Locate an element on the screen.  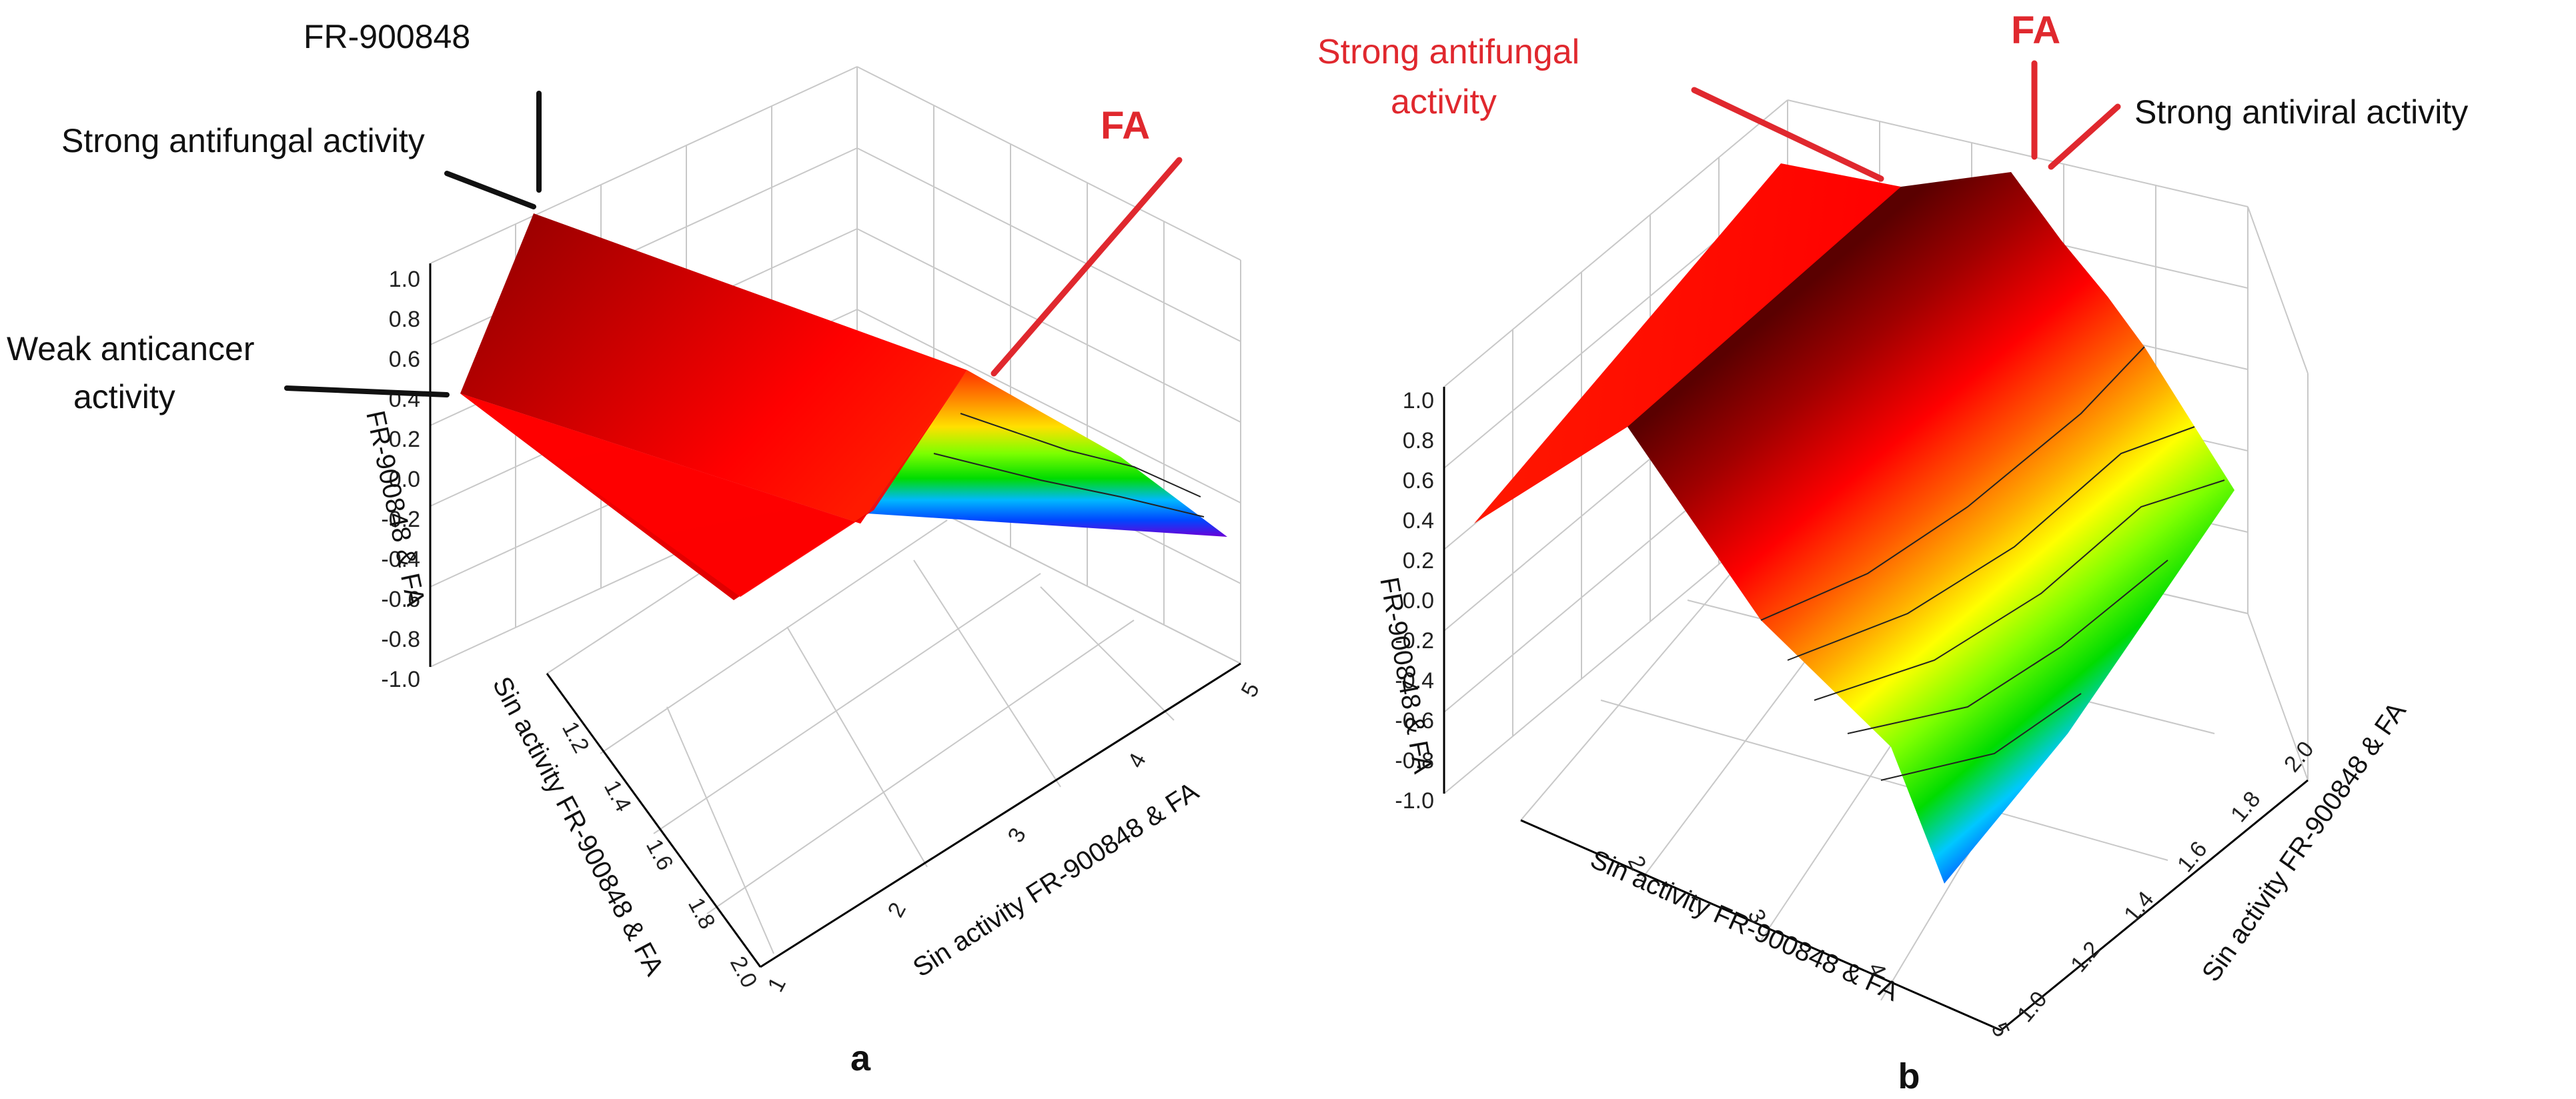
panel-b-z-tick: -0.8 is located at coordinates (1414, 761).